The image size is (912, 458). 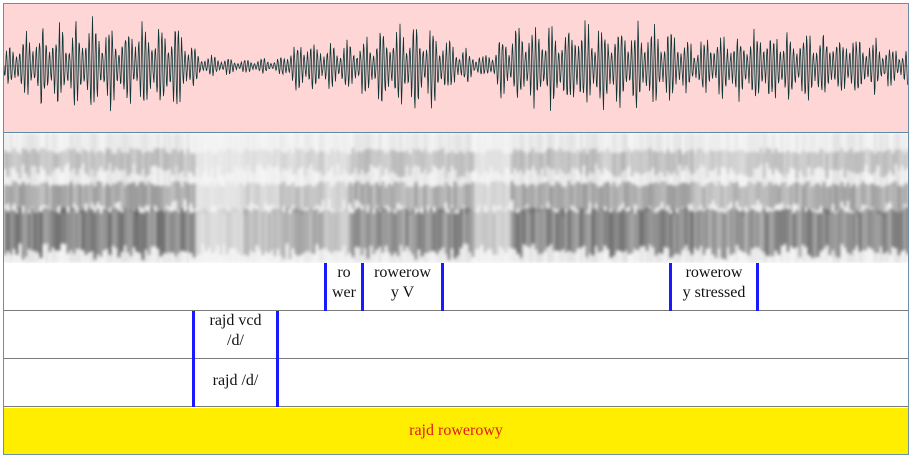 I want to click on label-rajd-vcd: rajd vcd /d/, so click(x=235, y=330).